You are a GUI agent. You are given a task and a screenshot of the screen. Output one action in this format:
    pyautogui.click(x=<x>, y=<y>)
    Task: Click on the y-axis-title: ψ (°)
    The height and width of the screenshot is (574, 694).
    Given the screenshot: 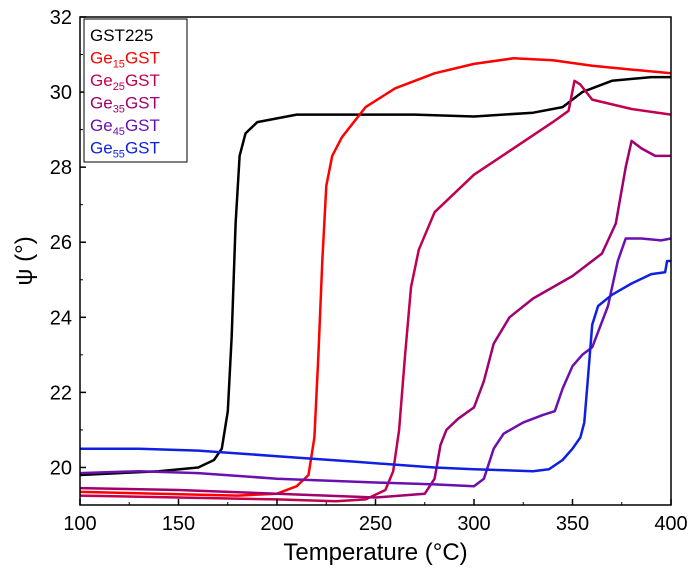 What is the action you would take?
    pyautogui.click(x=24, y=260)
    